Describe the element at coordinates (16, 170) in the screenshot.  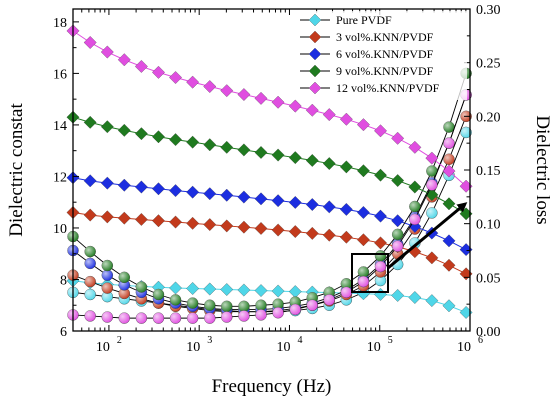
I see `y-left-axis-title: Dielectric constat` at that location.